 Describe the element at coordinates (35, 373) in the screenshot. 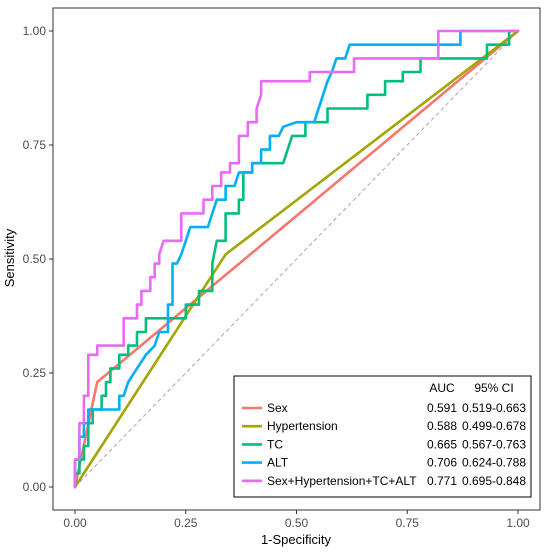

I see `y-tick-label: 0.25` at that location.